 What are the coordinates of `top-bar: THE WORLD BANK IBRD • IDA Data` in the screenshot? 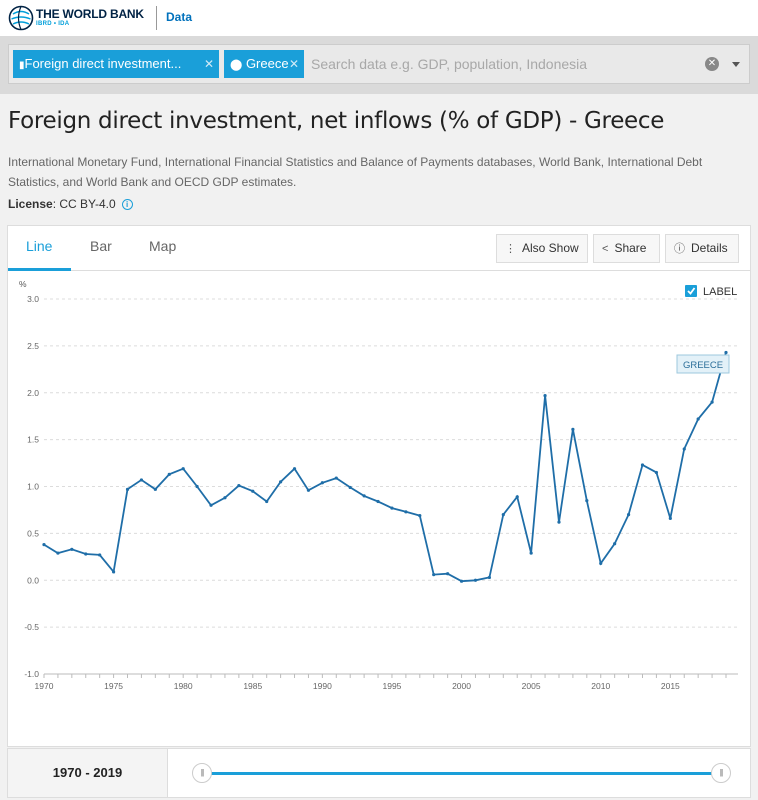 It's located at (379, 18).